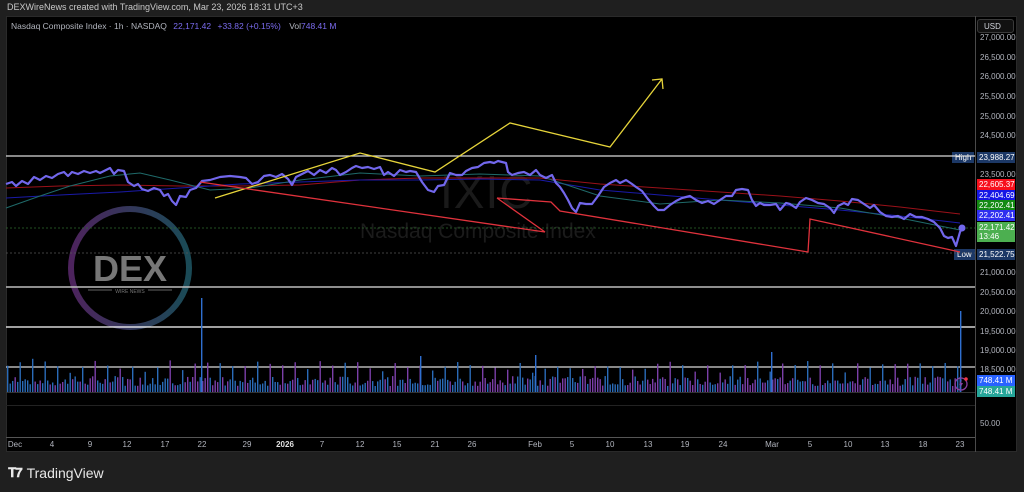 The width and height of the screenshot is (1024, 492). I want to click on lightning-alert-icon, so click(961, 384).